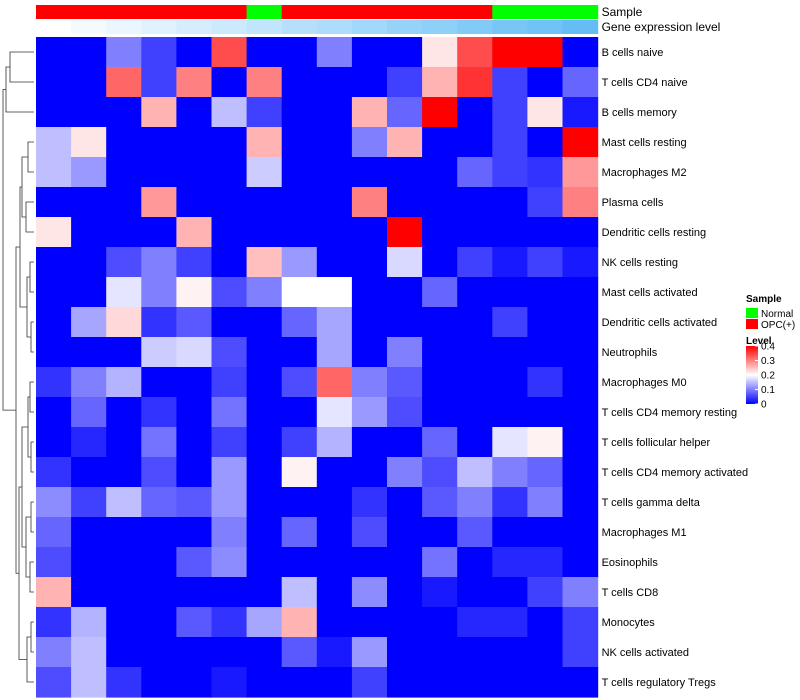 This screenshot has height=700, width=800. What do you see at coordinates (764, 299) in the screenshot?
I see `sample-legend-title: Sample` at bounding box center [764, 299].